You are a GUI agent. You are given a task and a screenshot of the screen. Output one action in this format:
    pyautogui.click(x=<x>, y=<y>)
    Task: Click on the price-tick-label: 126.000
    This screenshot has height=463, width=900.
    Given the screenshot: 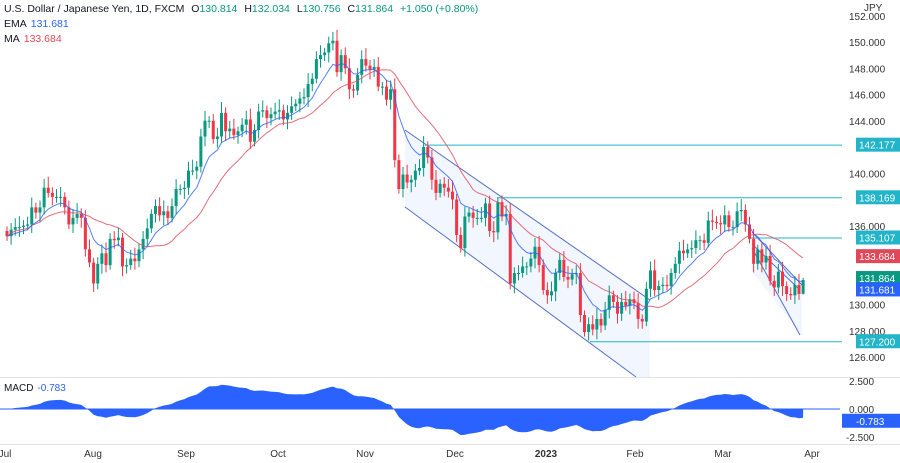 What is the action you would take?
    pyautogui.click(x=867, y=358)
    